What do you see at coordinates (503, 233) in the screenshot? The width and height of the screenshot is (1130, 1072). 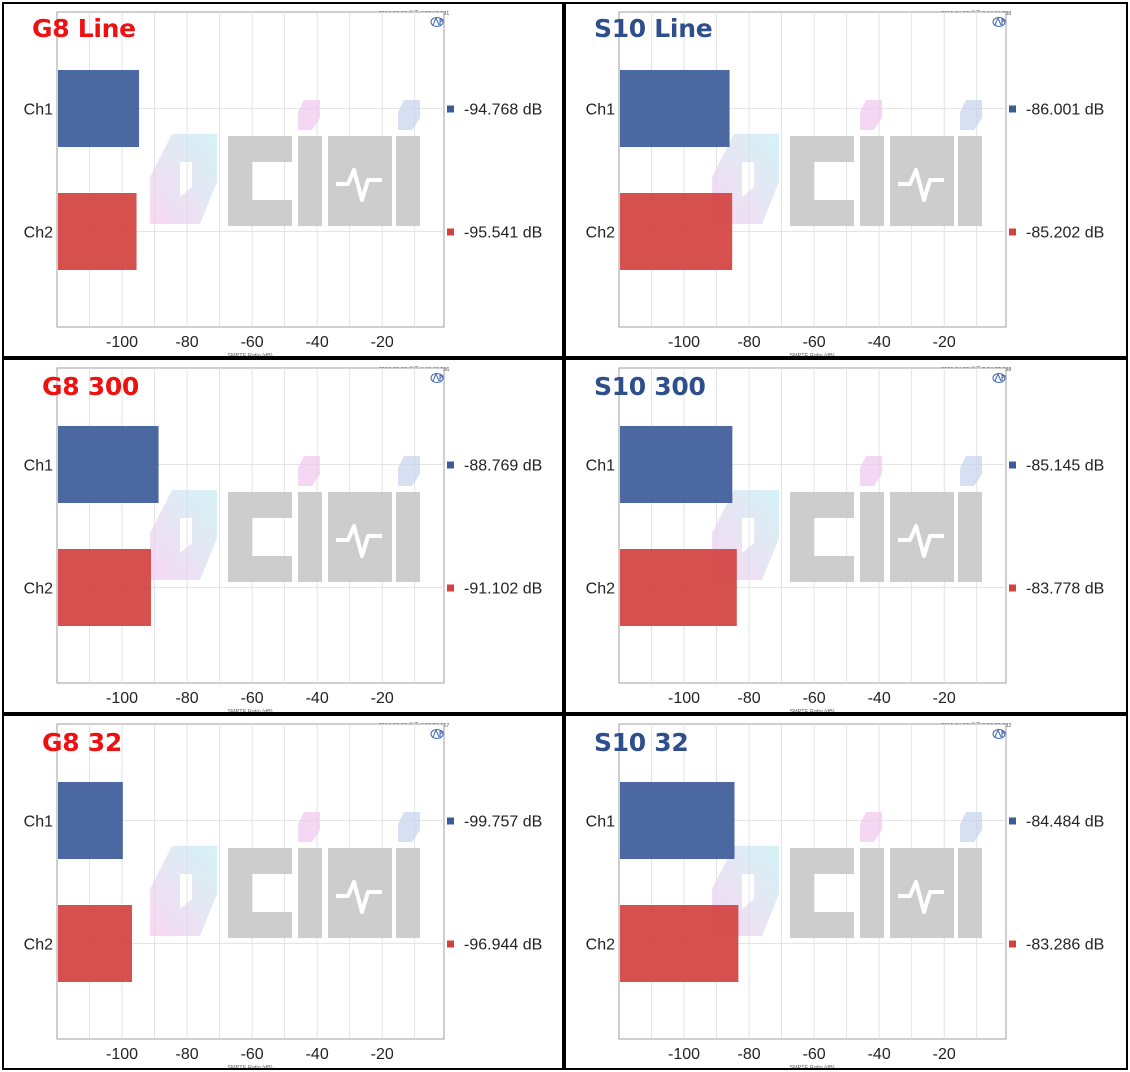 I see `data-value-label: -95.541 dB` at bounding box center [503, 233].